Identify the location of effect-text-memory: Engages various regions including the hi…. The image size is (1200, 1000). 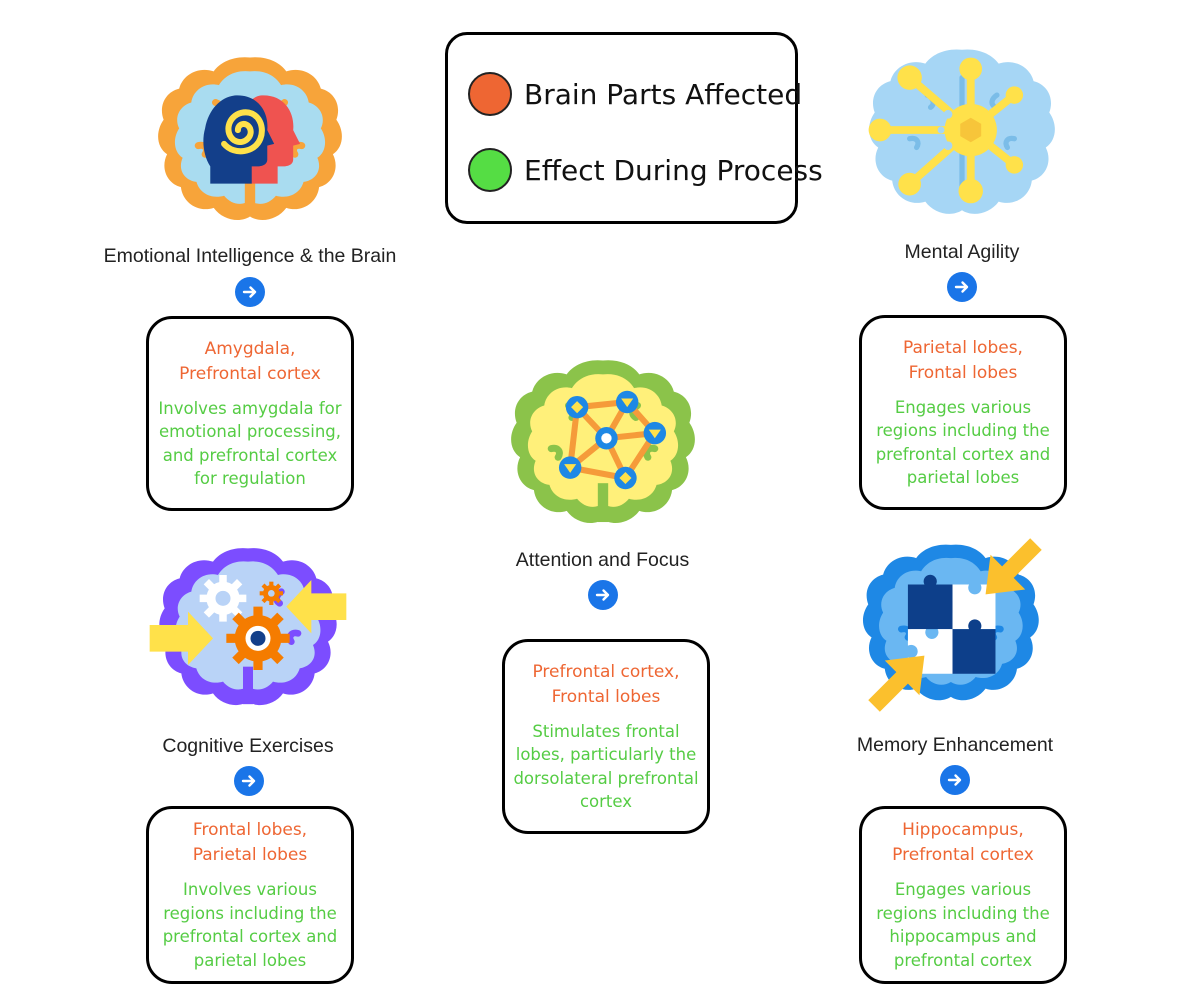
(963, 925).